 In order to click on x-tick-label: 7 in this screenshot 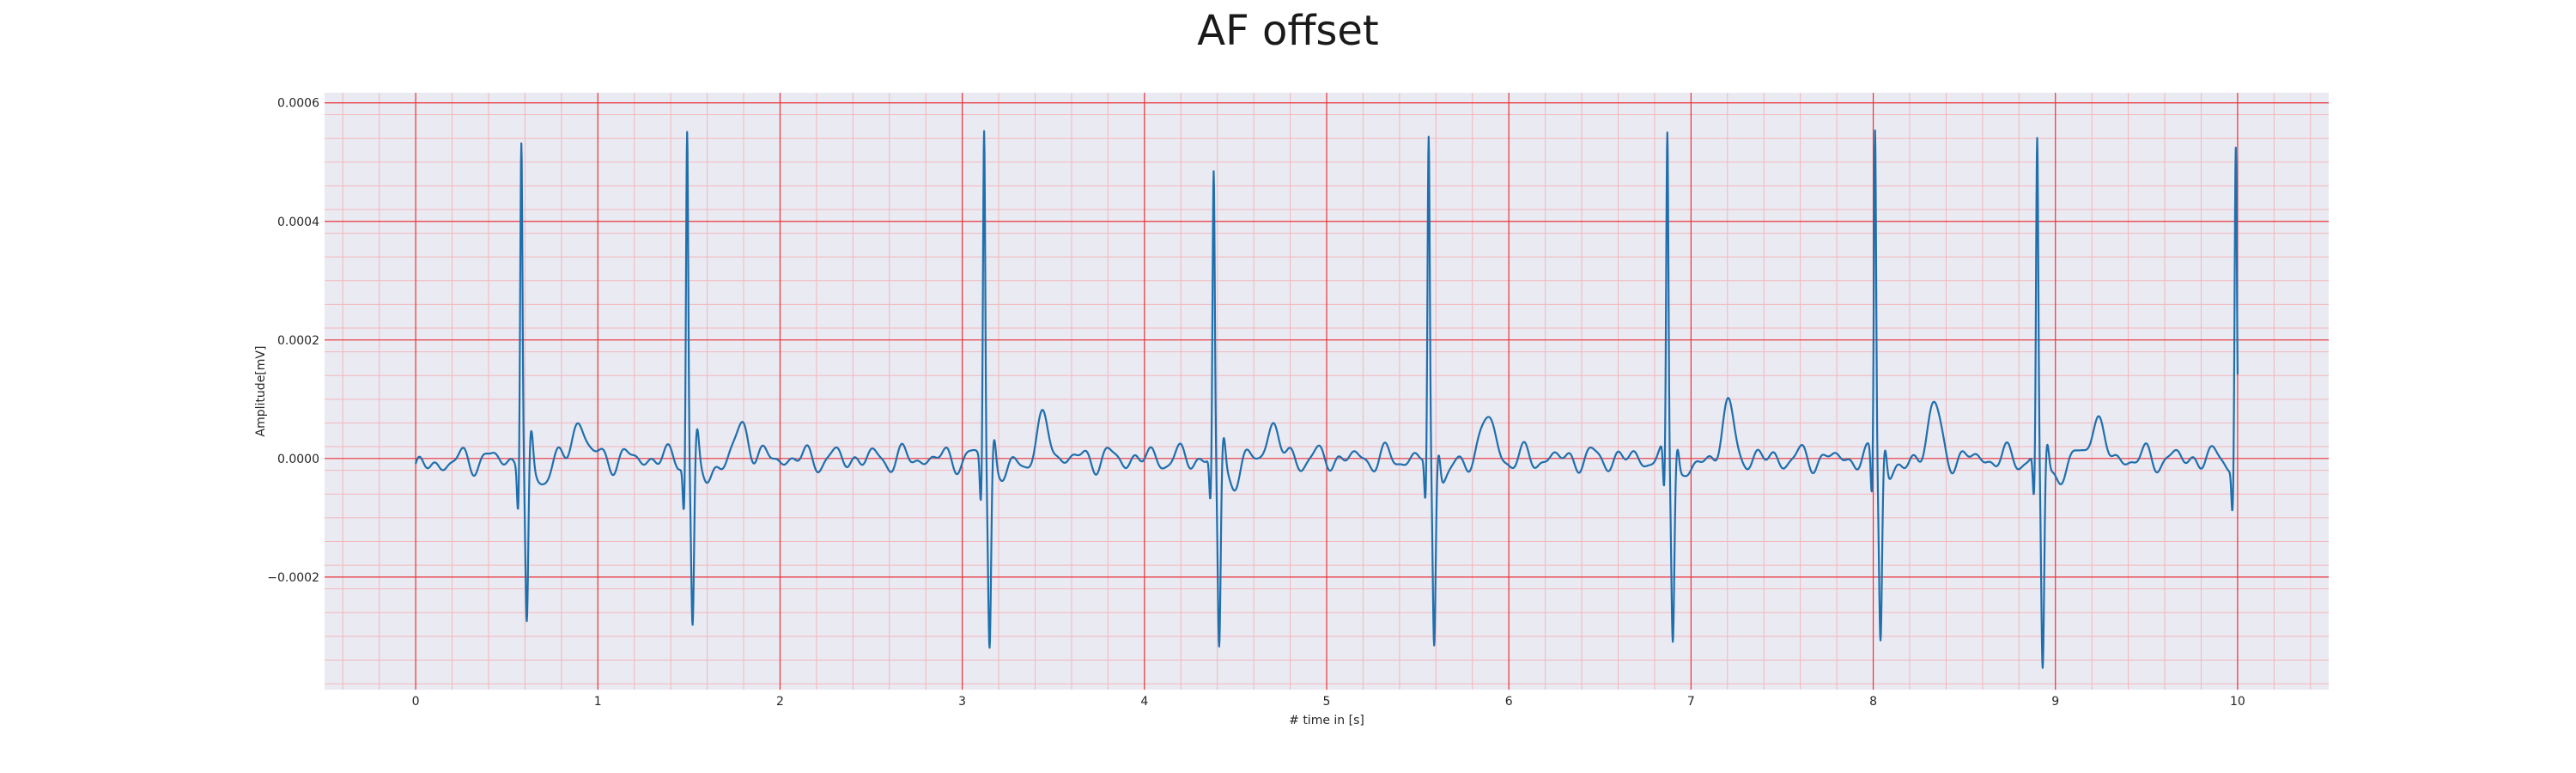, I will do `click(1691, 702)`.